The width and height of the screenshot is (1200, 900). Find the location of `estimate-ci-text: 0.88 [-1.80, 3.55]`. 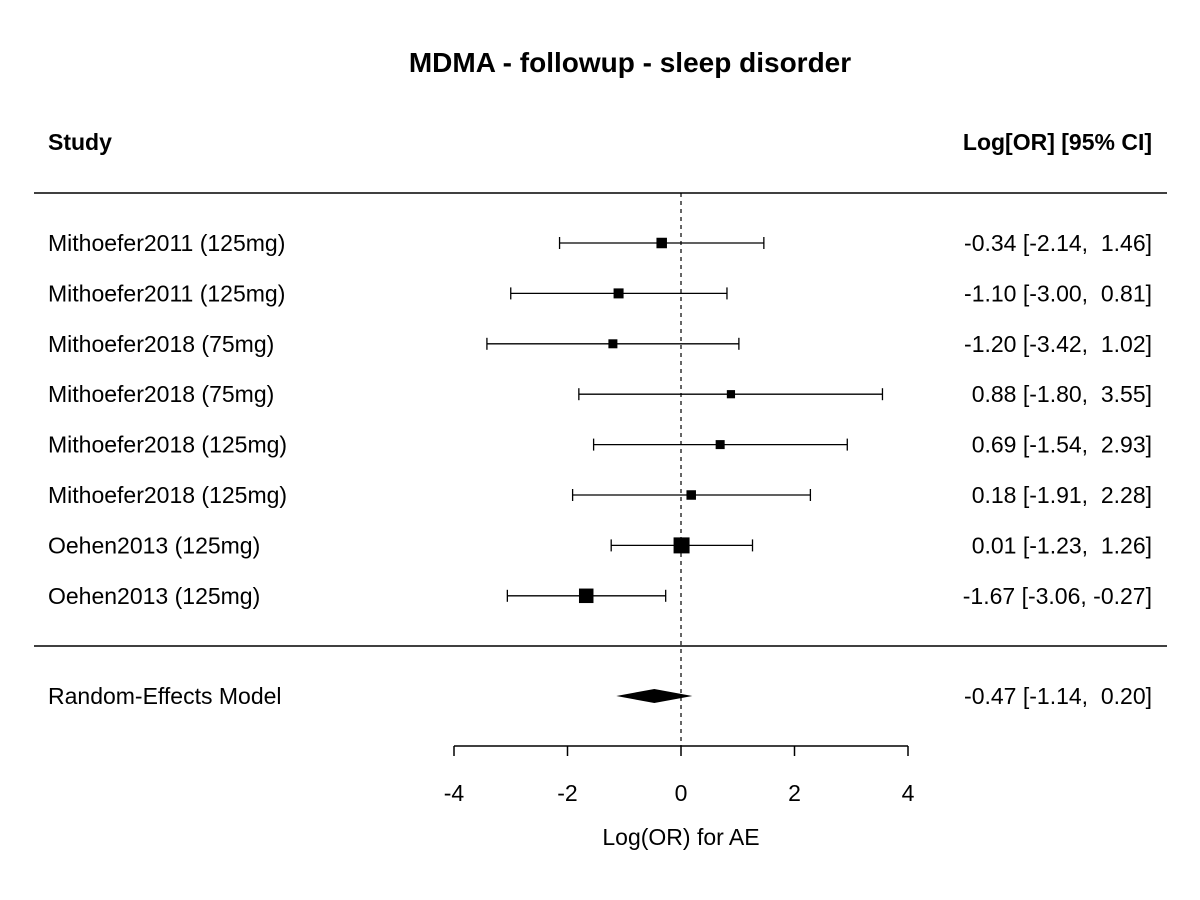

estimate-ci-text: 0.88 [-1.80, 3.55] is located at coordinates (1058, 394).